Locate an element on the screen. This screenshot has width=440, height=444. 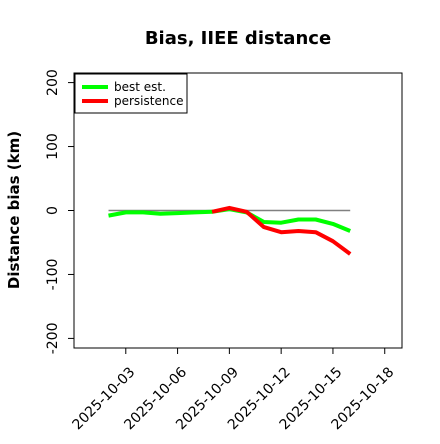
y-tick-label: 200 is located at coordinates (53, 82).